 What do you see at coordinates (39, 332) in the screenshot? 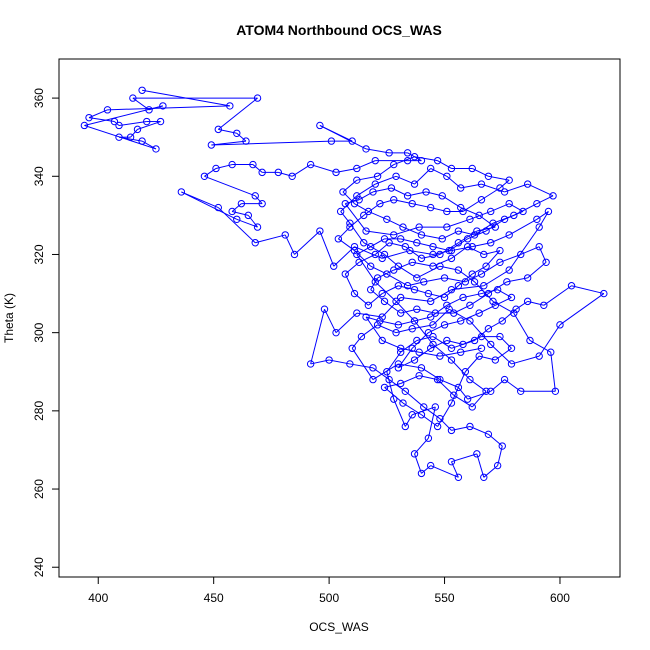
I see `y-tick-label: 300` at bounding box center [39, 332].